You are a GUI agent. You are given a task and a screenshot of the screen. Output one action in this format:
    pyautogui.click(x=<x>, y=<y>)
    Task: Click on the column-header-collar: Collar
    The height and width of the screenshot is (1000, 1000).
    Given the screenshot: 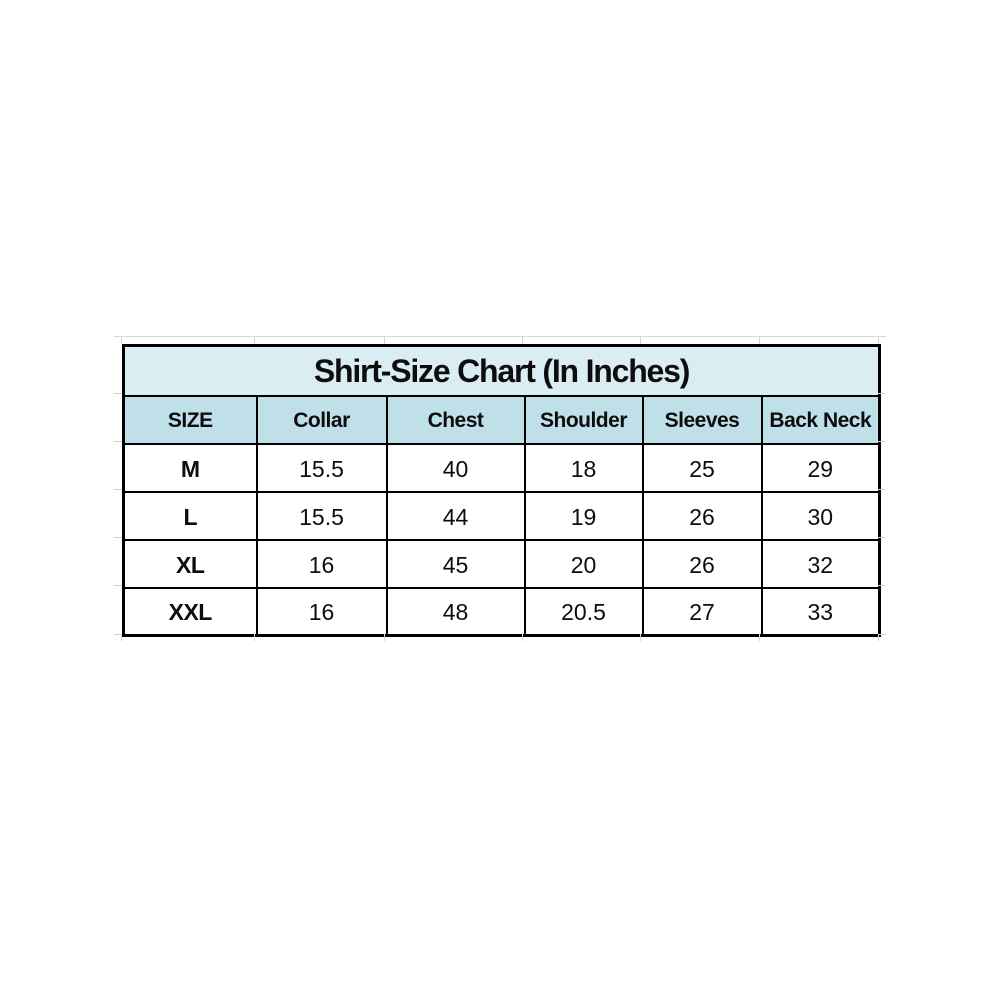 What is the action you would take?
    pyautogui.click(x=321, y=419)
    